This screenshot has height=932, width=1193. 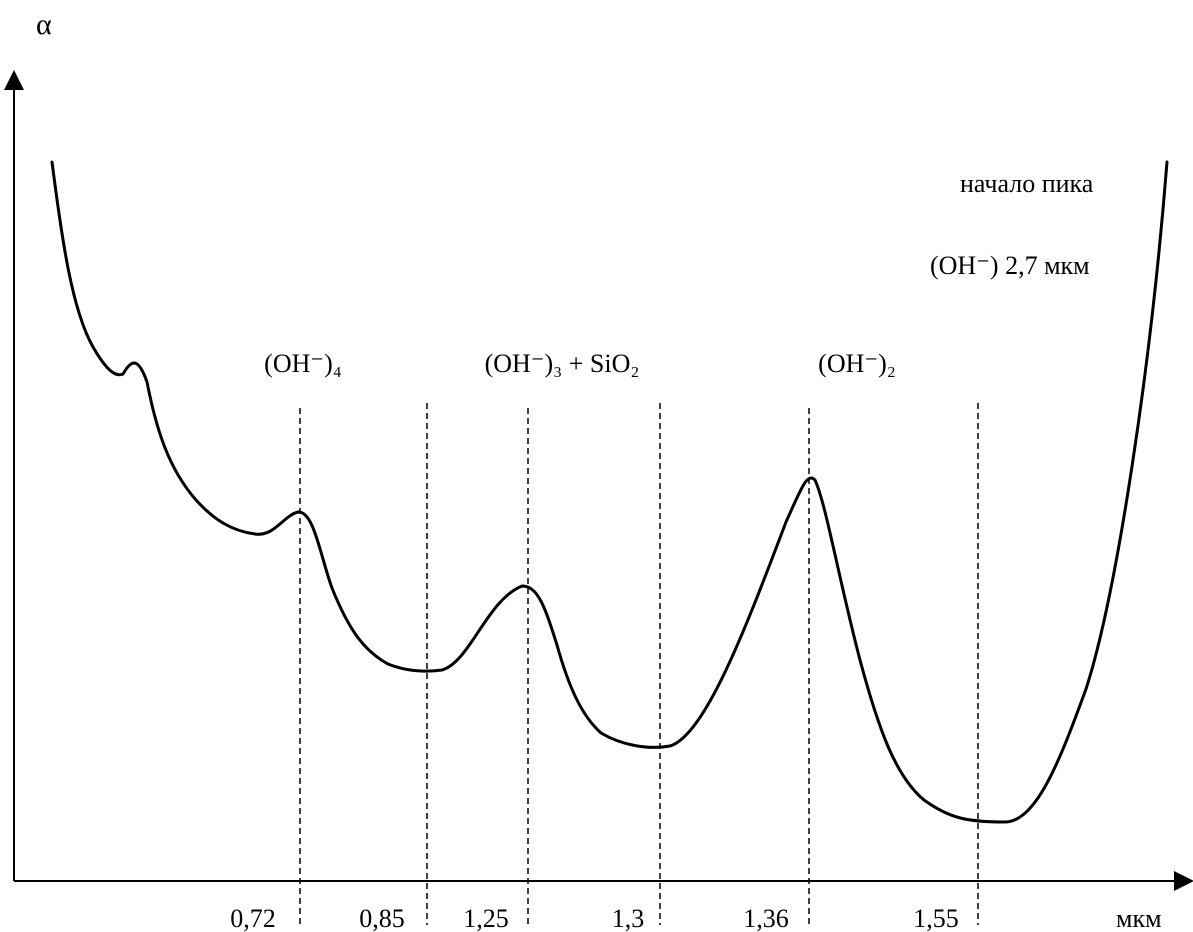 What do you see at coordinates (382, 918) in the screenshot?
I see `x-tick-label: 0,85` at bounding box center [382, 918].